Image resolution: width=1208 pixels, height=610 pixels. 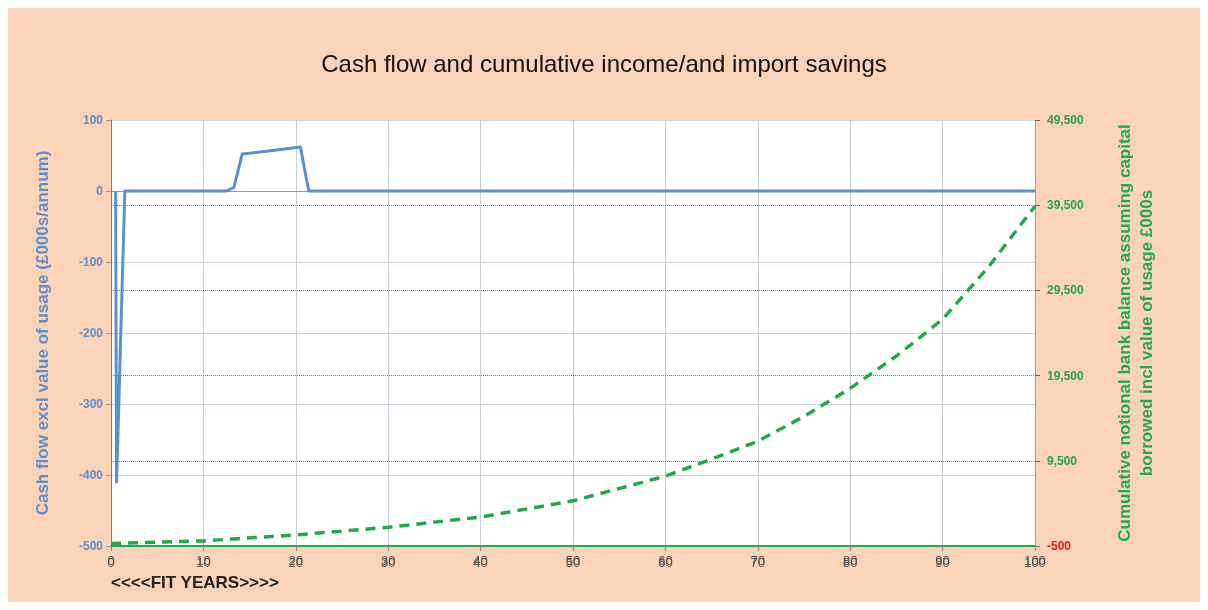 What do you see at coordinates (1059, 546) in the screenshot?
I see `y2-tick-label: -500` at bounding box center [1059, 546].